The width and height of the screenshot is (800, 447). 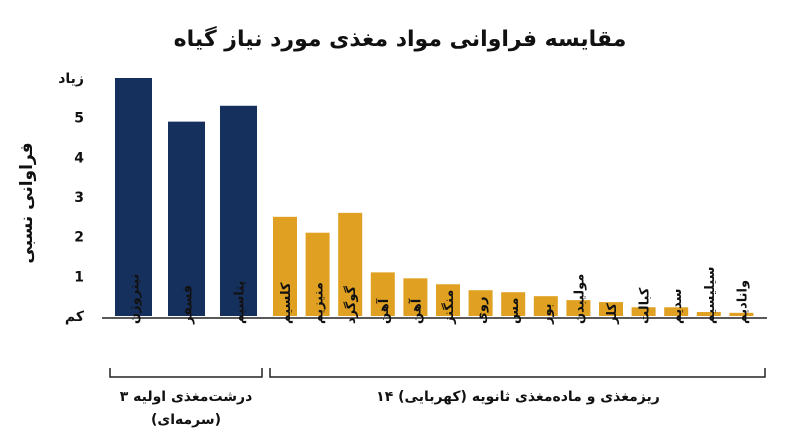 What do you see at coordinates (71, 79) in the screenshot?
I see `y-tick-label: زیاد` at bounding box center [71, 79].